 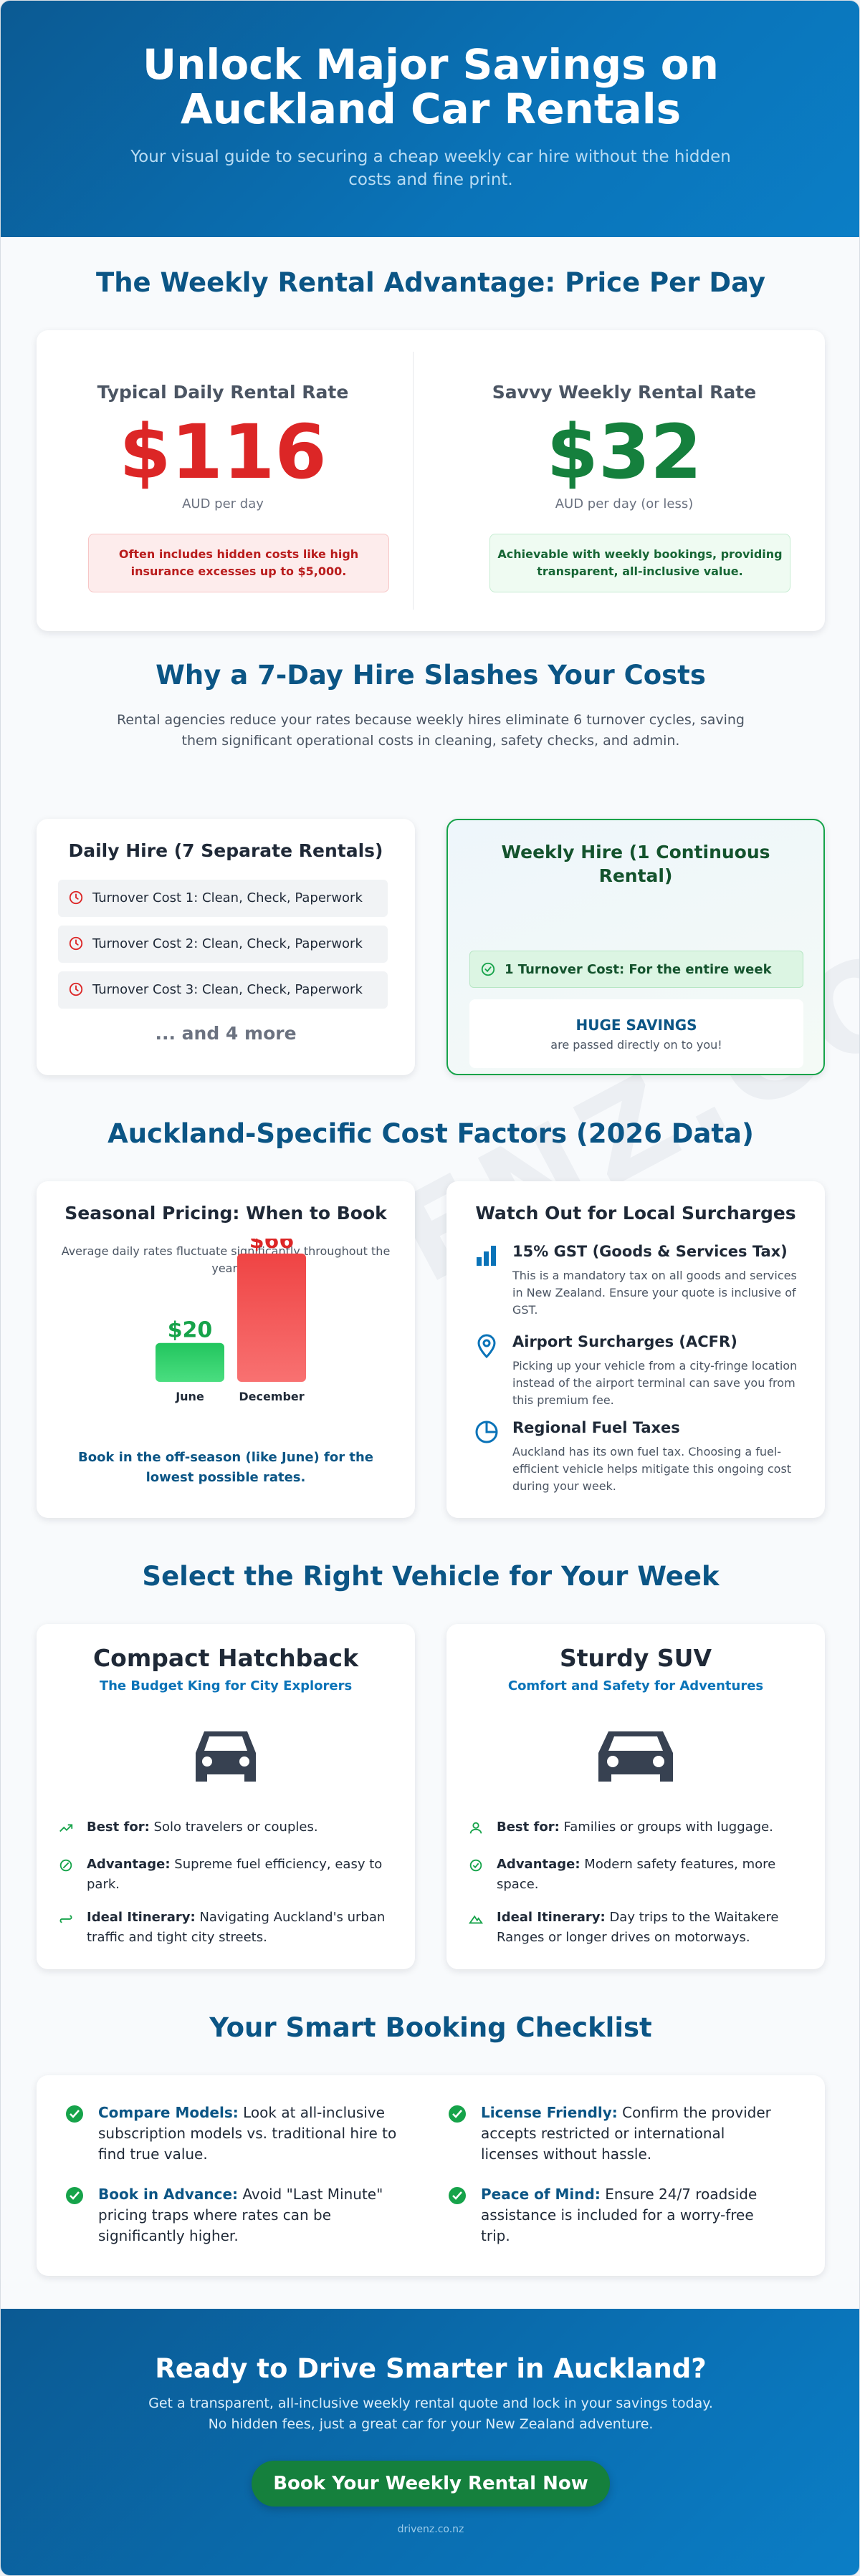 I want to click on checklist-label: Compare Models:, so click(x=168, y=2112).